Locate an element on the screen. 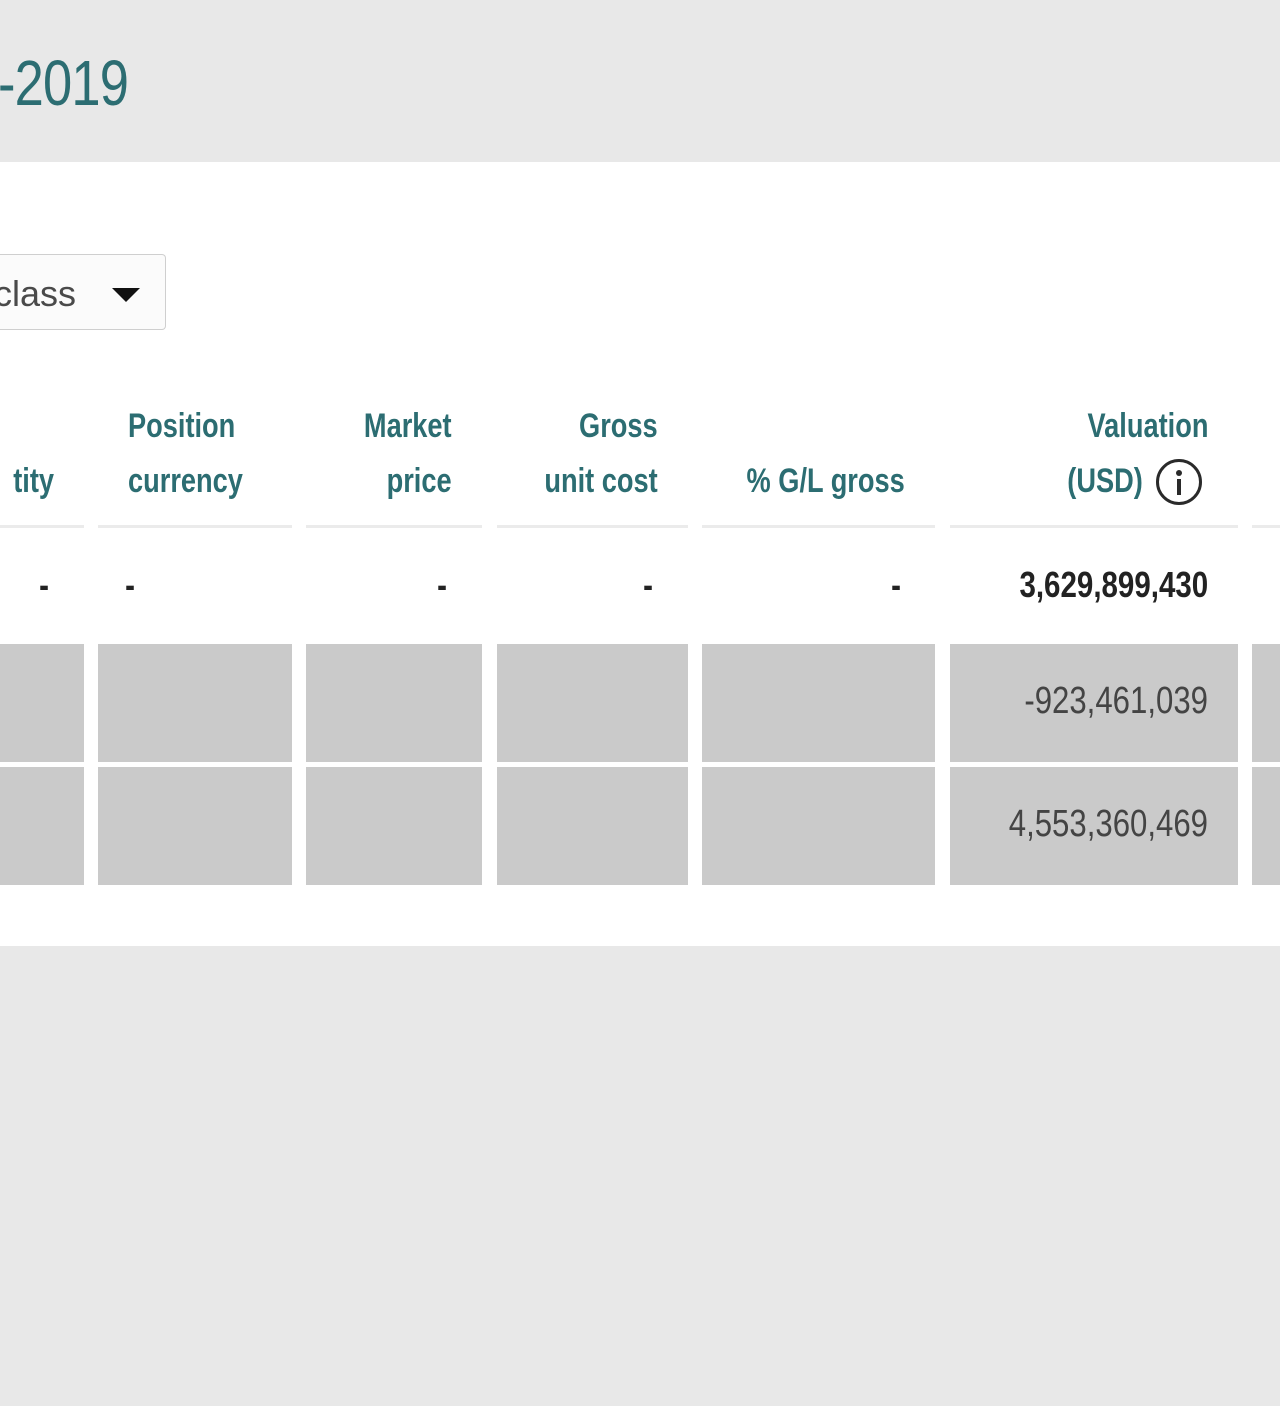 Image resolution: width=1280 pixels, height=1406 pixels. row1-cell-gl-gross is located at coordinates (818, 703).